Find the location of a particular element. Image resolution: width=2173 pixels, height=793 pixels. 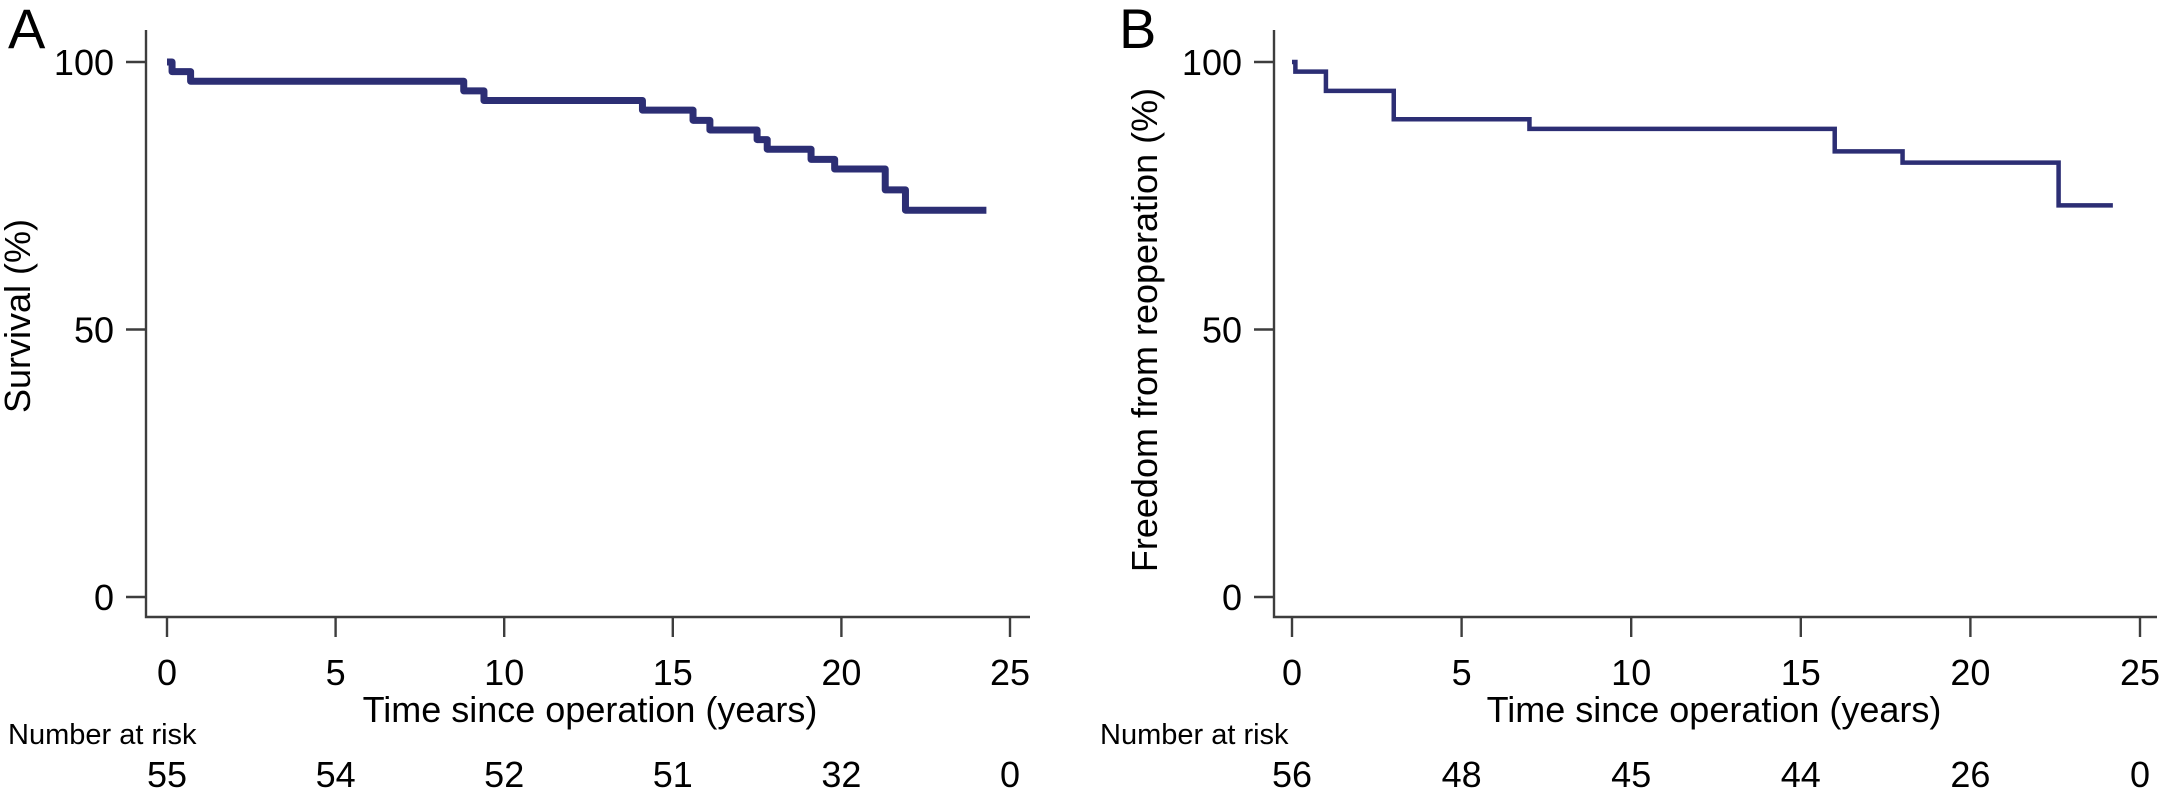

panel-b-number-at-risk-label: Number at risk is located at coordinates (1194, 735).